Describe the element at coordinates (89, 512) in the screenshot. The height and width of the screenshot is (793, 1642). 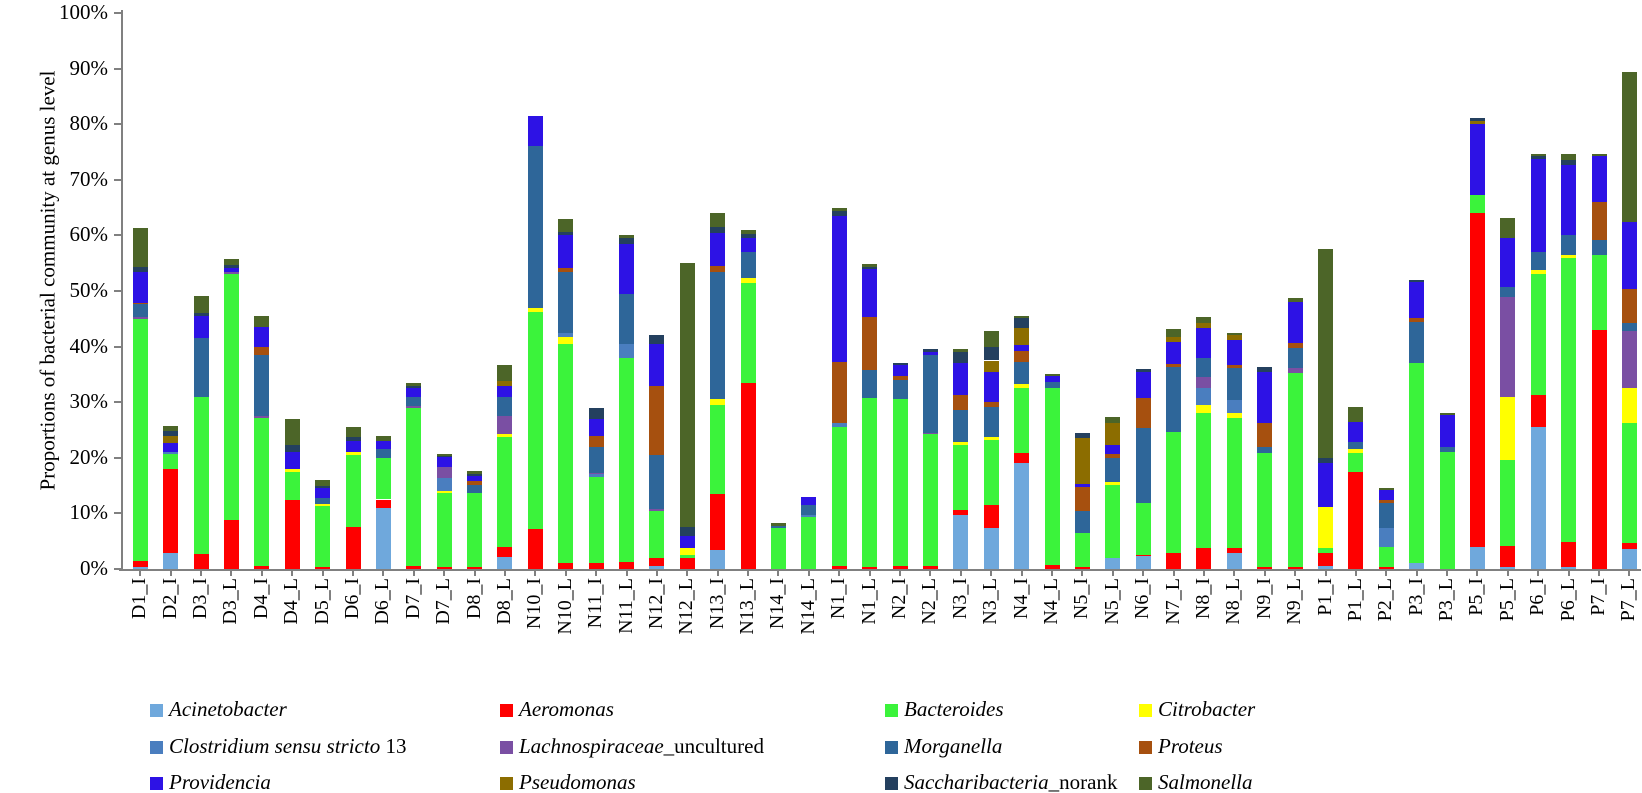
I see `y-tick-label: 10%` at that location.